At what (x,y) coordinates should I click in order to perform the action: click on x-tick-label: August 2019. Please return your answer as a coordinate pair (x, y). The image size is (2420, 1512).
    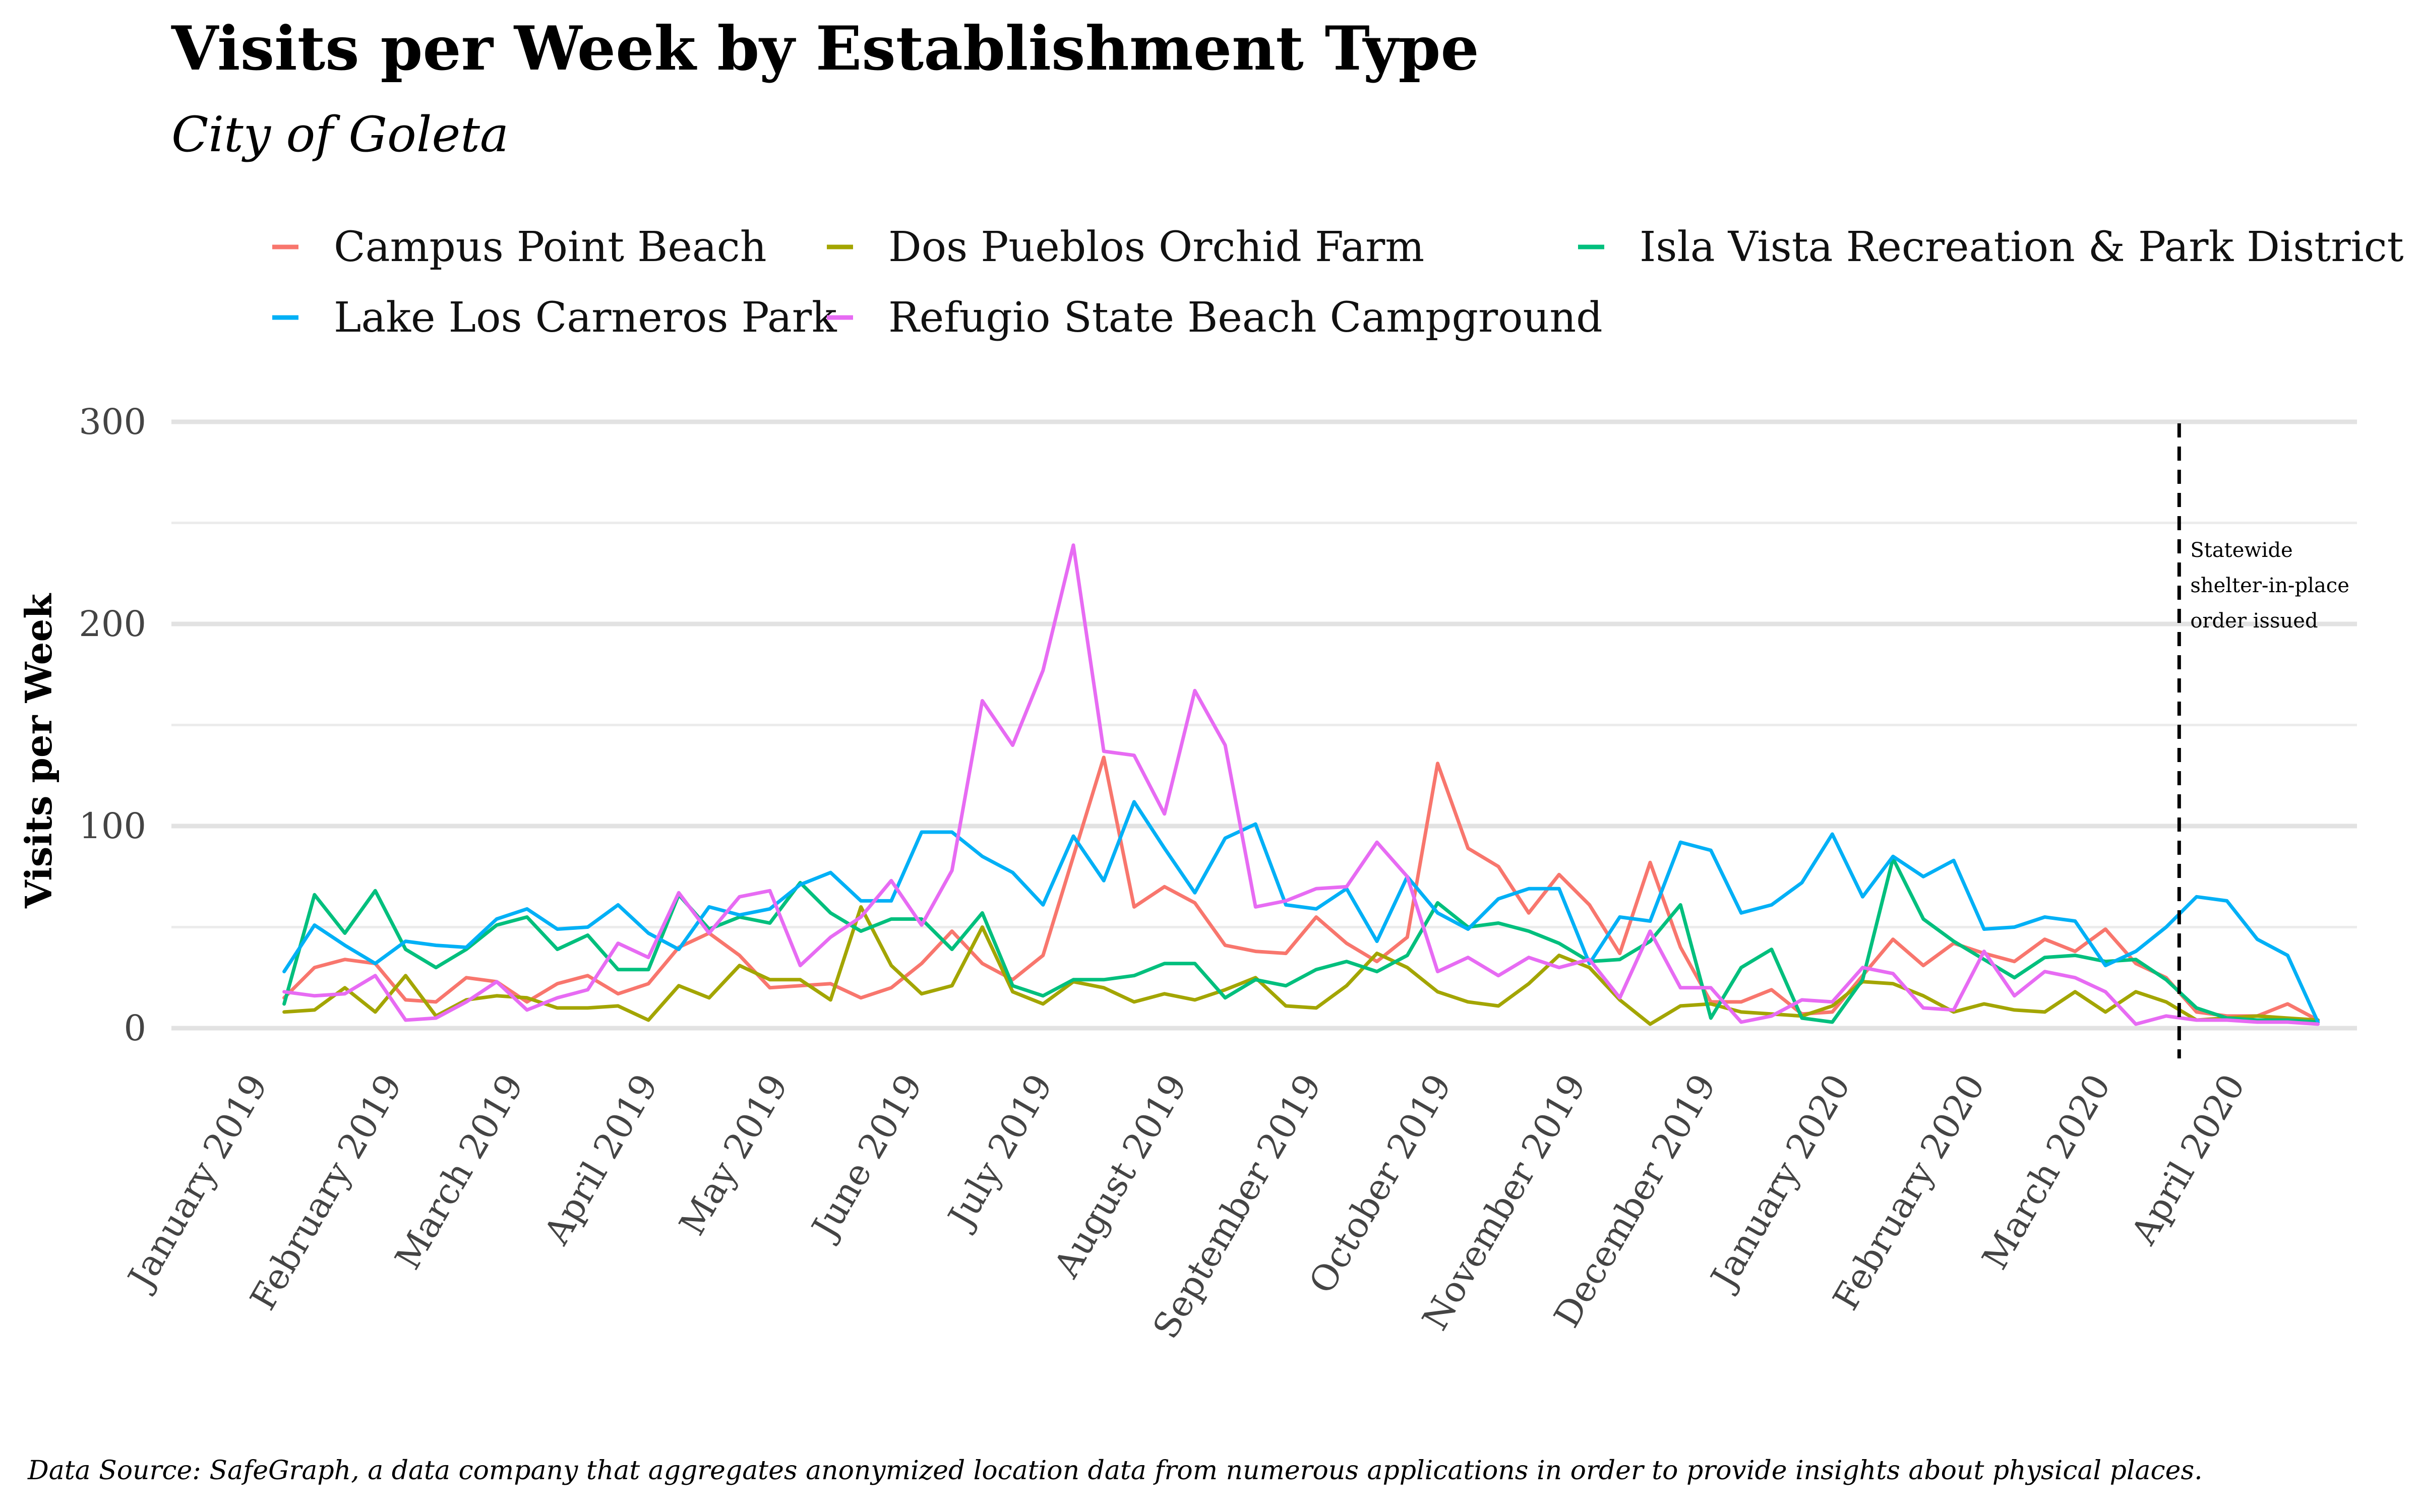
    Looking at the image, I should click on (1120, 1176).